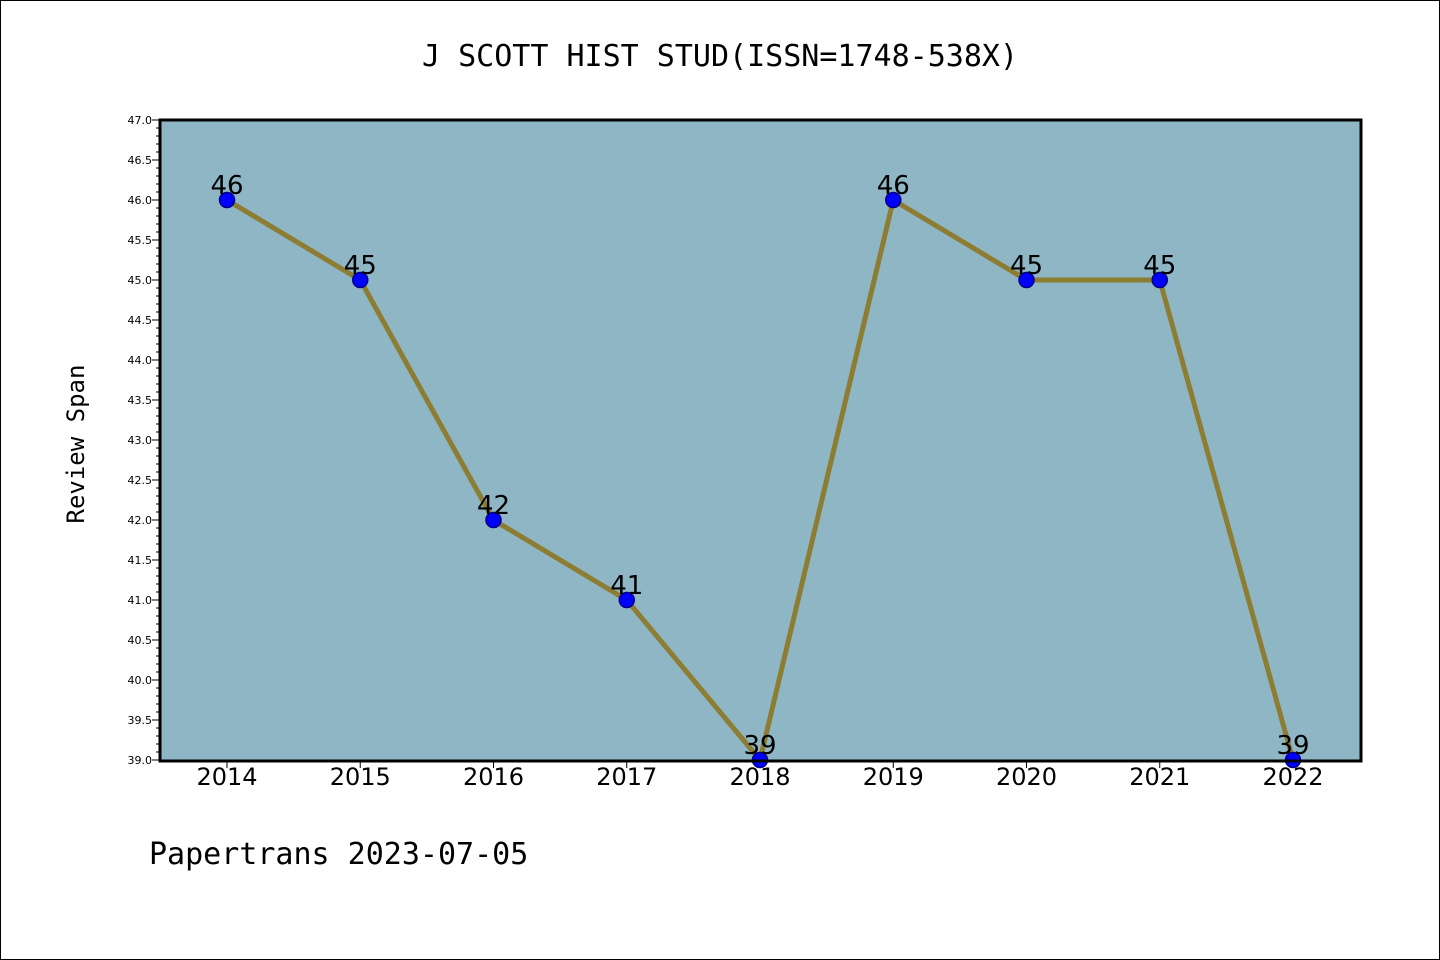 The width and height of the screenshot is (1440, 960). What do you see at coordinates (140, 200) in the screenshot?
I see `y-tick-label: 46.0` at bounding box center [140, 200].